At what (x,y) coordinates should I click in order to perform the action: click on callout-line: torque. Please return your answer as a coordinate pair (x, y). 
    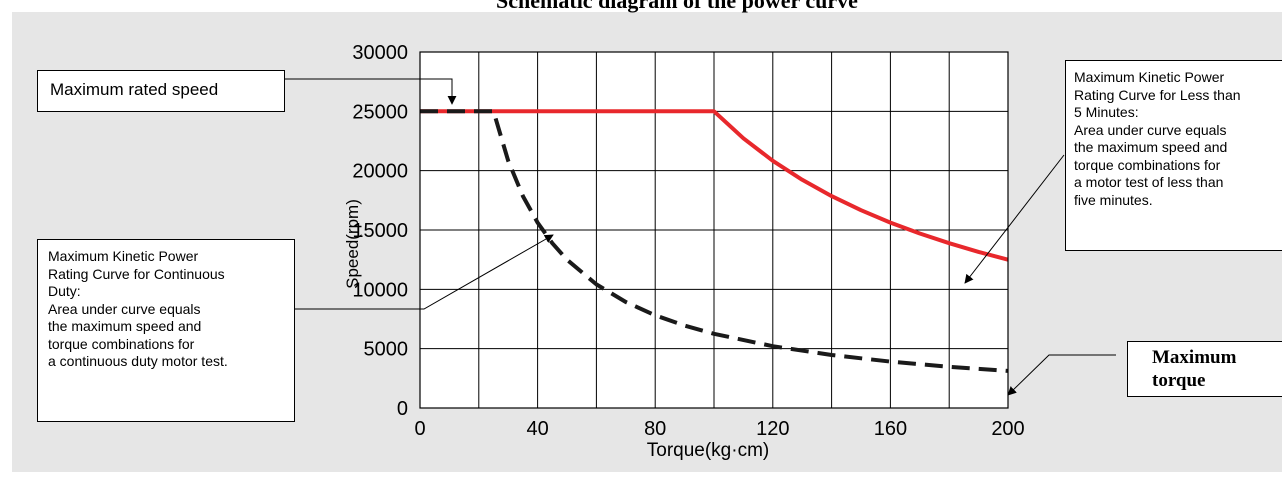
    Looking at the image, I should click on (1179, 380).